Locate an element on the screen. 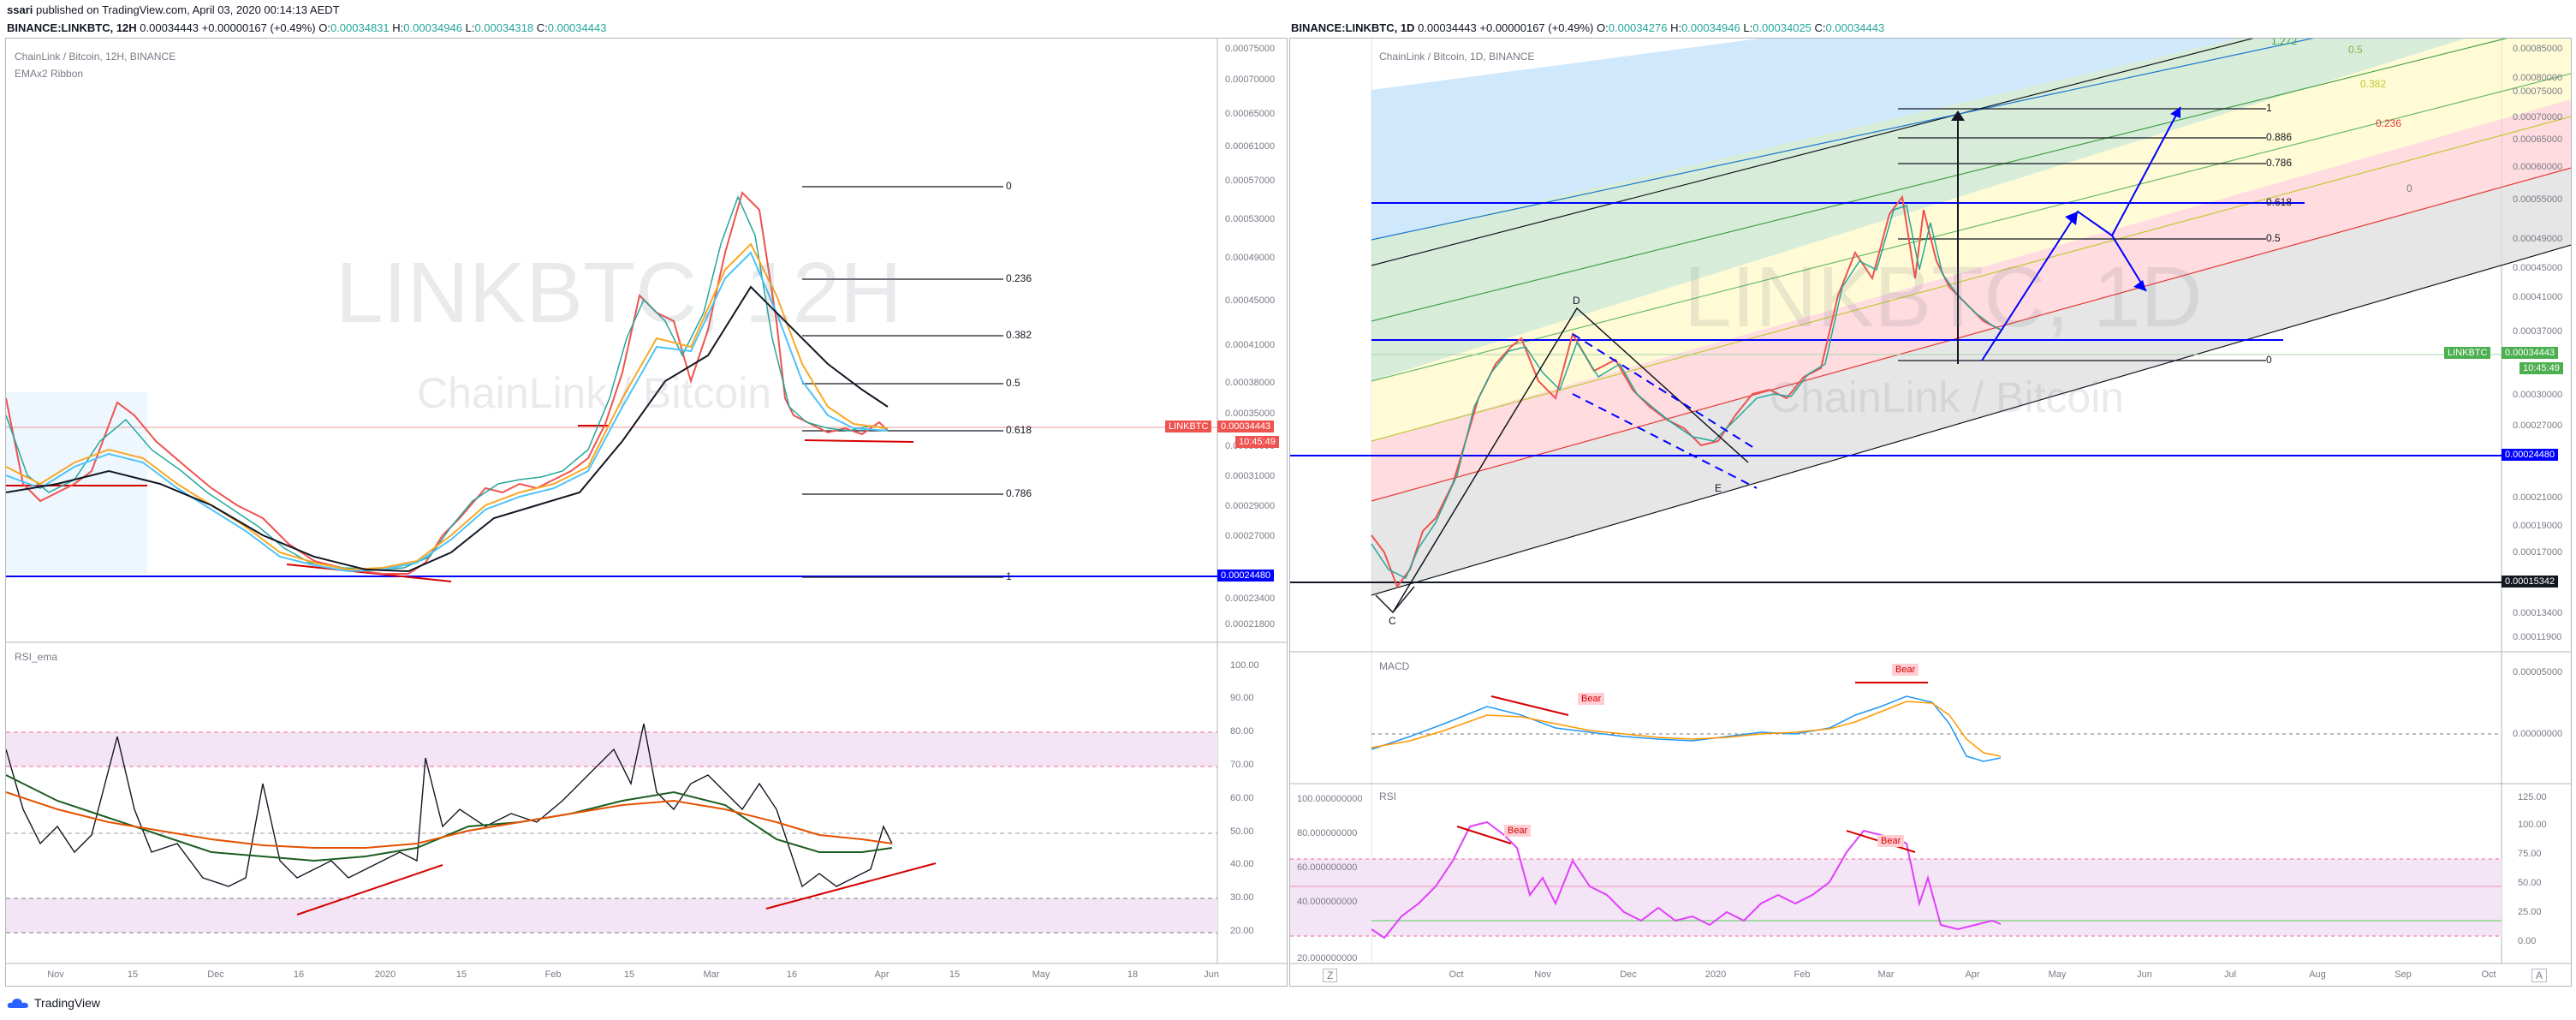  left-c-label: C: is located at coordinates (542, 27).